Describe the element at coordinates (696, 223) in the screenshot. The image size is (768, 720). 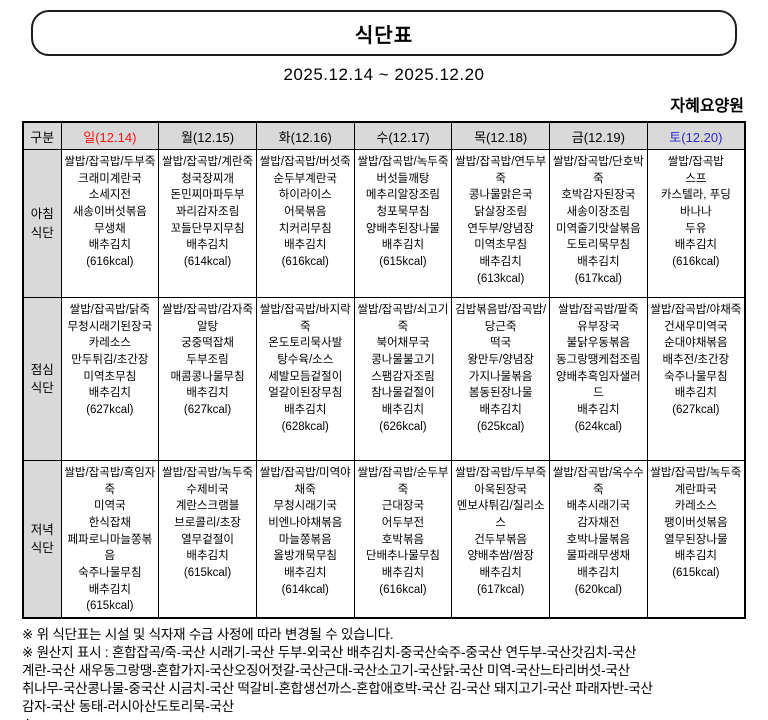
I see `breakfast-saturday-menu: 쌀밥/잡곡밥 스프 카스텔라, 푸딩 바나나 두유 배추김치 (616kcal)` at that location.